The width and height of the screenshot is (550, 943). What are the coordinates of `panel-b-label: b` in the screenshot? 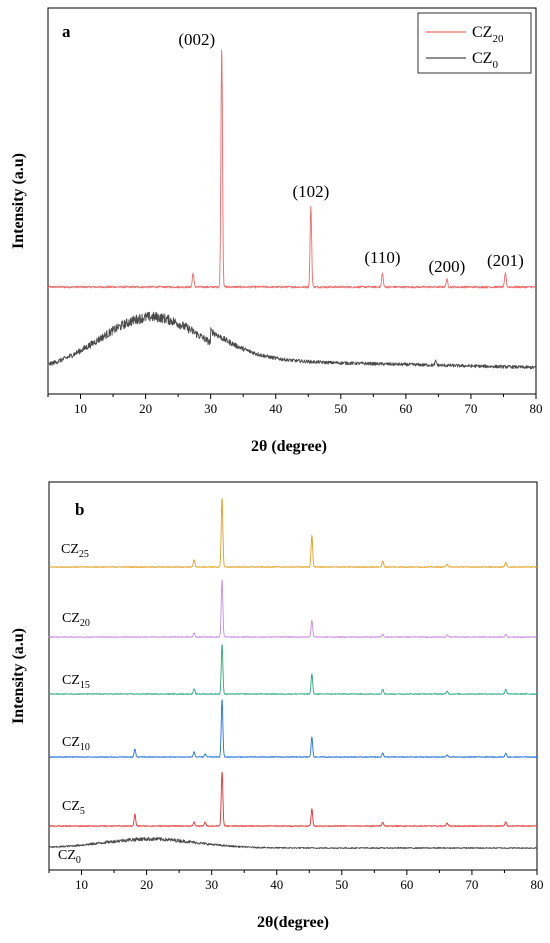 It's located at (79, 509).